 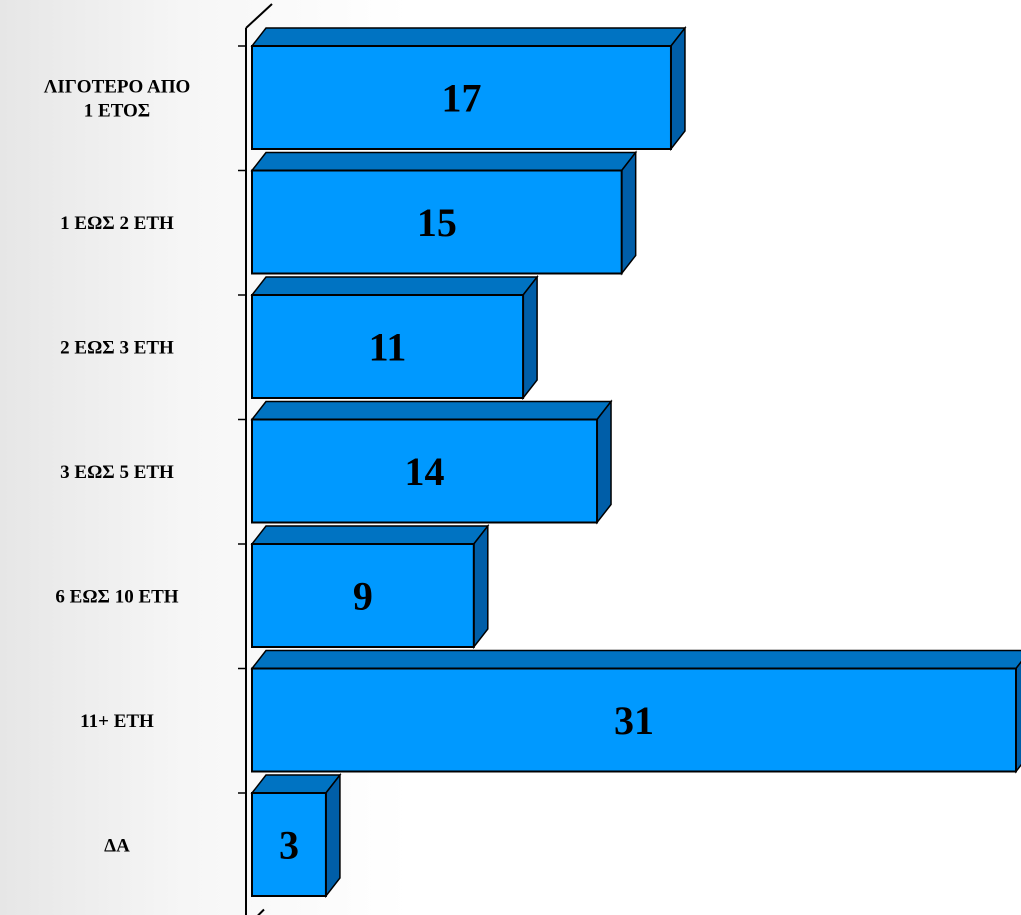 I want to click on category-label: ΛΙΓΟΤΕΡΟ ΑΠΟ, so click(x=117, y=87).